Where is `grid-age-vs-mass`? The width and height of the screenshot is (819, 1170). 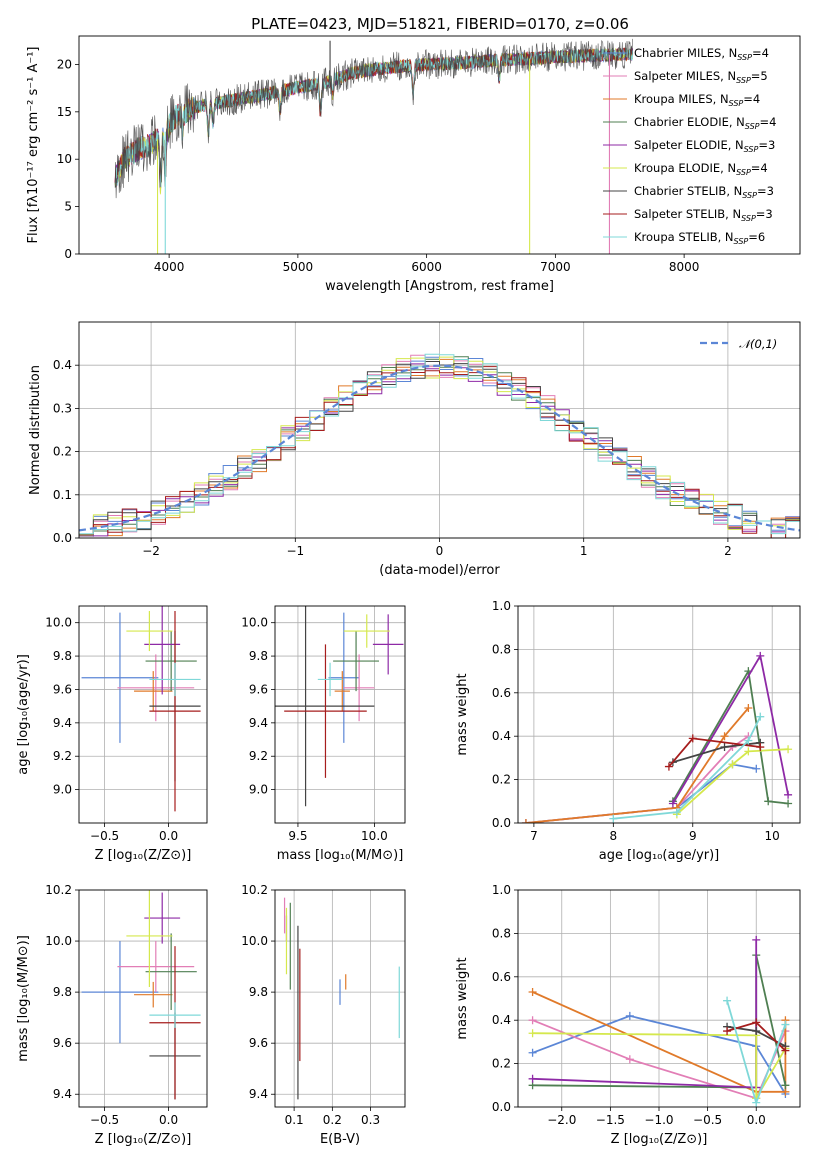 grid-age-vs-mass is located at coordinates (340, 714).